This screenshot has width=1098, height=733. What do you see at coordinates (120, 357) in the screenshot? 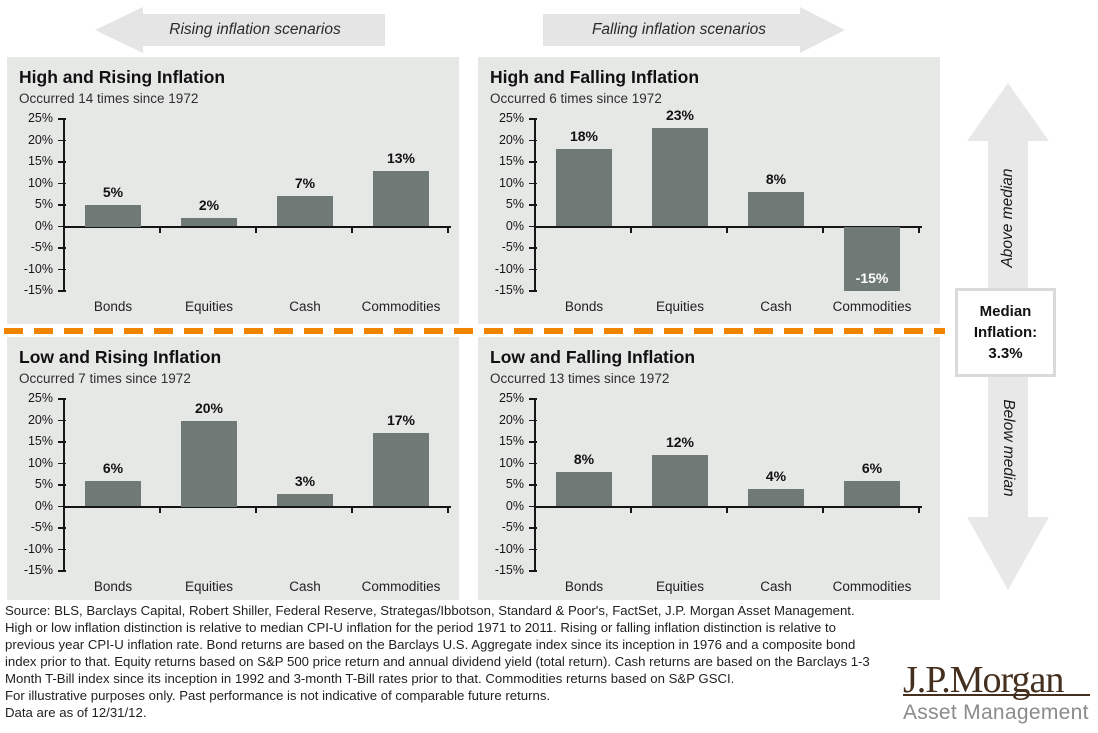
I see `panel-title: Low and Rising Inflation` at bounding box center [120, 357].